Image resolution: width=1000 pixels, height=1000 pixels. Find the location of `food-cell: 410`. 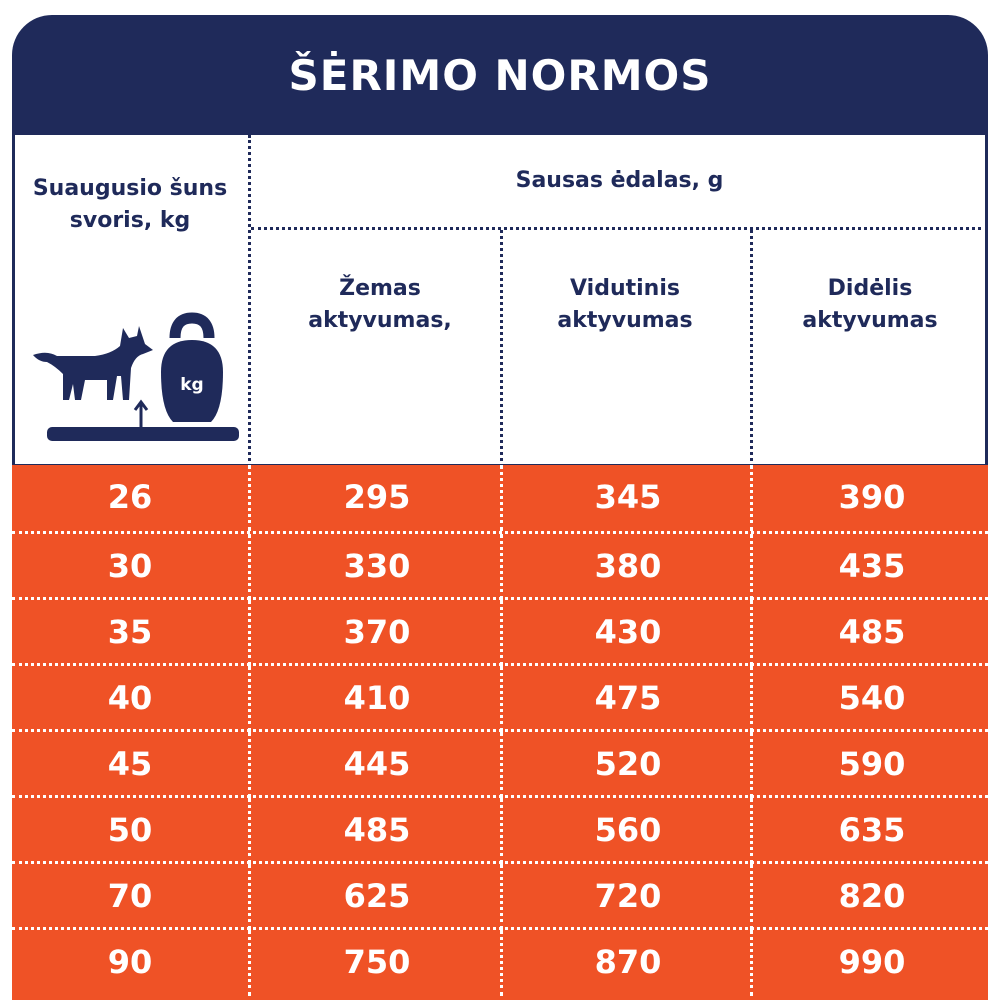

food-cell: 410 is located at coordinates (375, 699).